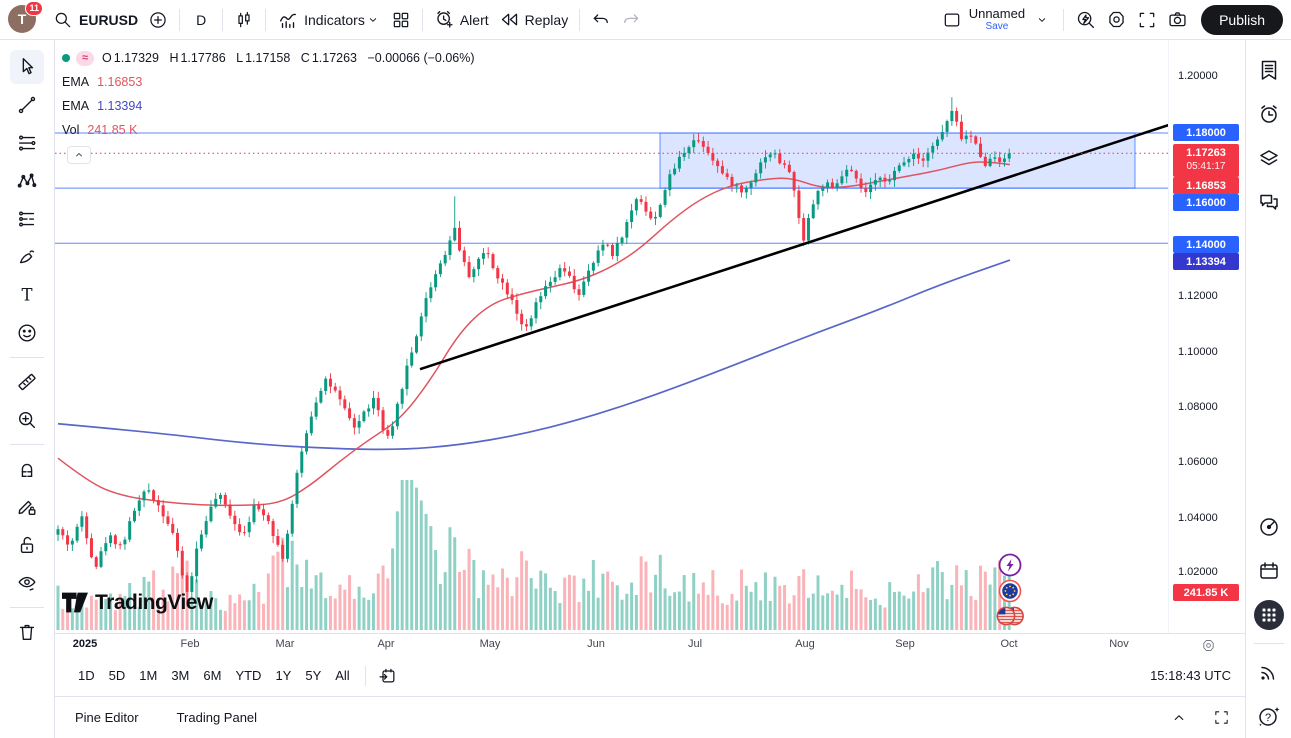 Image resolution: width=1291 pixels, height=738 pixels. I want to click on timeframe-1y-button: 1Y, so click(283, 675).